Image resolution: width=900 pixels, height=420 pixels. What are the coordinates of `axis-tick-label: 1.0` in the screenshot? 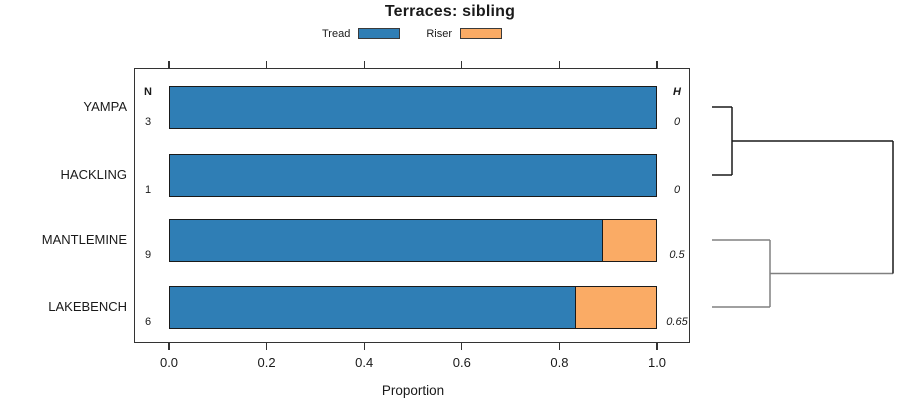 It's located at (657, 362).